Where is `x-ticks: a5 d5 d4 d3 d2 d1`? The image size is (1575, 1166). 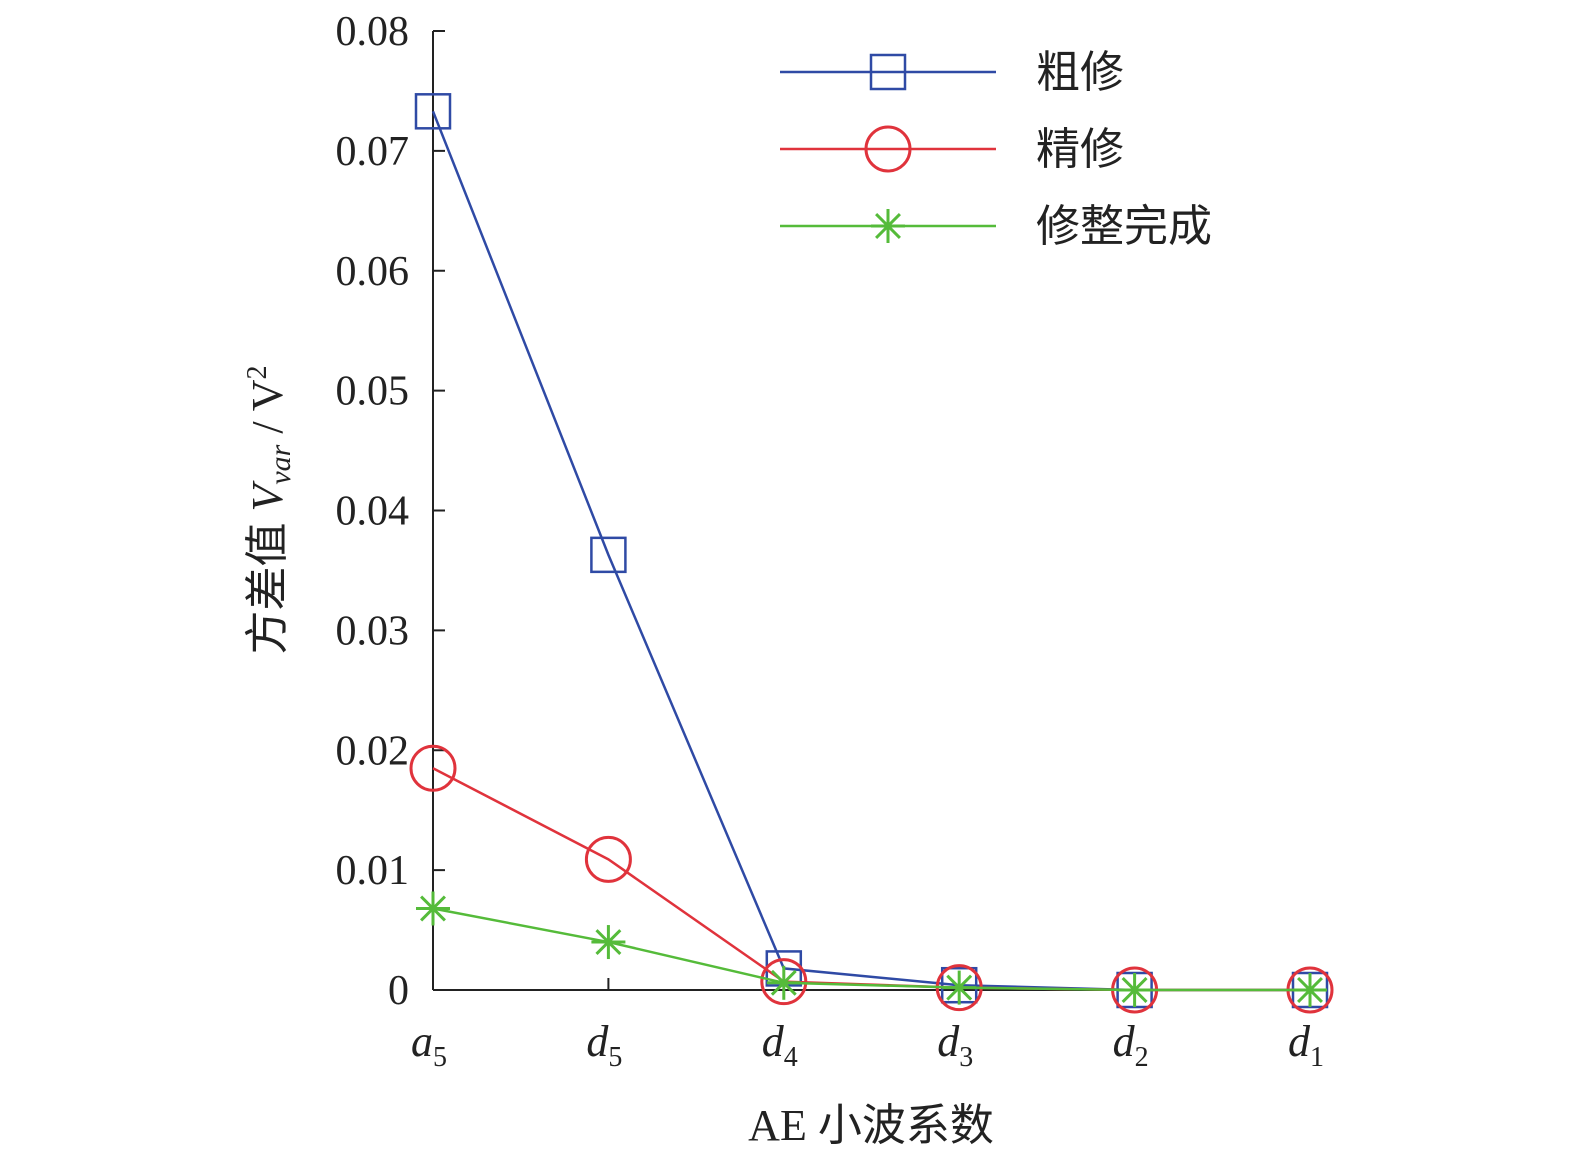 x-ticks: a5 d5 d4 d3 d2 d1 is located at coordinates (867, 1025).